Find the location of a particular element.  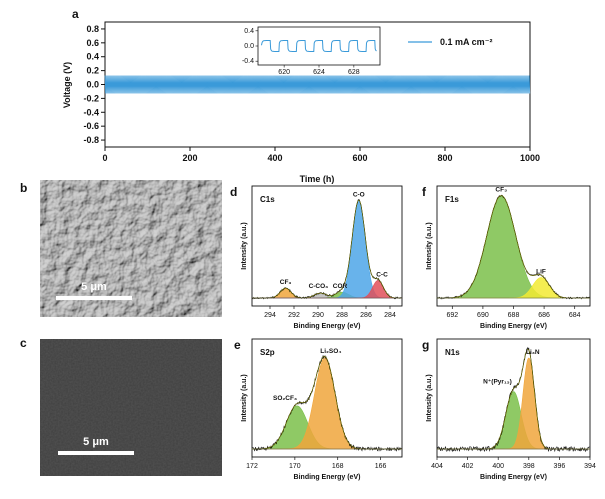

sem-c-scale-bar: 5 μm is located at coordinates (96, 445).